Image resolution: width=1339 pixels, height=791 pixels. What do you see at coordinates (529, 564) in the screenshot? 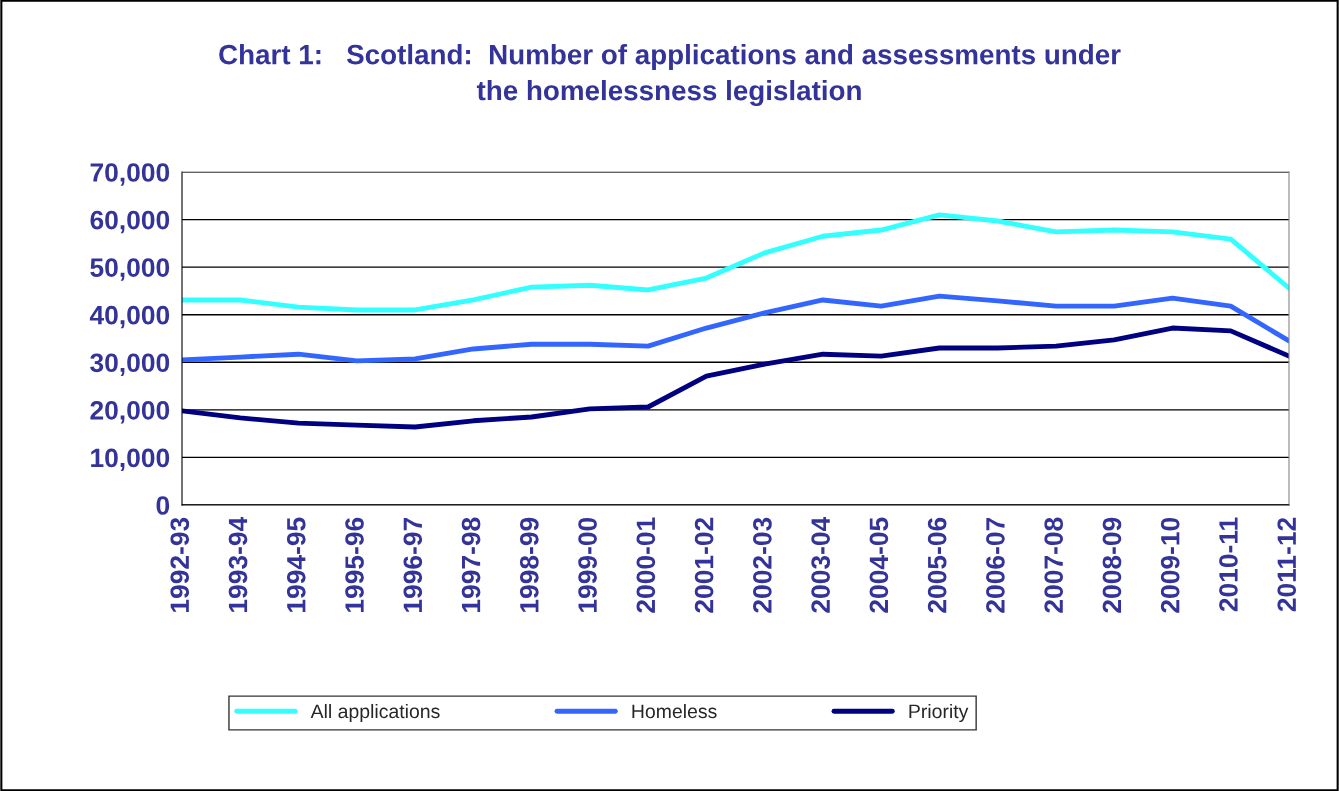
I see `x-tick-label: 1998-99` at bounding box center [529, 564].